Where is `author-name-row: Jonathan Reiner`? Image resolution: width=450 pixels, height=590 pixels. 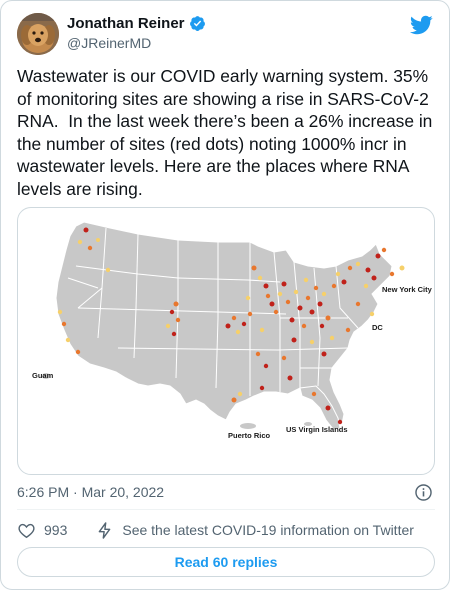 author-name-row: Jonathan Reiner is located at coordinates (136, 23).